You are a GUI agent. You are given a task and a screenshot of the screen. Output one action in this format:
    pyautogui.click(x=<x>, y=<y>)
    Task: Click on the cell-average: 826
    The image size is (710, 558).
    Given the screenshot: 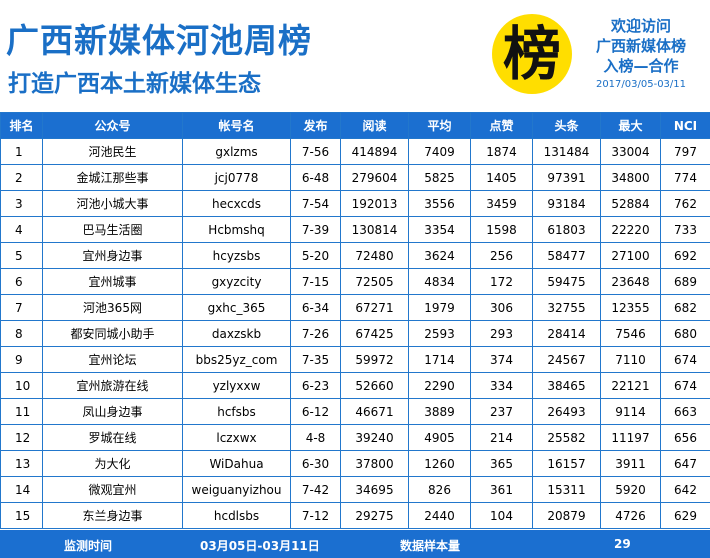 What is the action you would take?
    pyautogui.click(x=439, y=489)
    